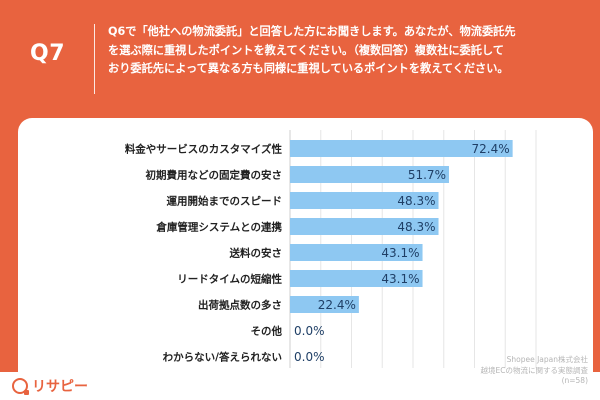 The height and width of the screenshot is (400, 600). Describe the element at coordinates (240, 305) in the screenshot. I see `category-label: 出荷拠点数の多さ` at that location.